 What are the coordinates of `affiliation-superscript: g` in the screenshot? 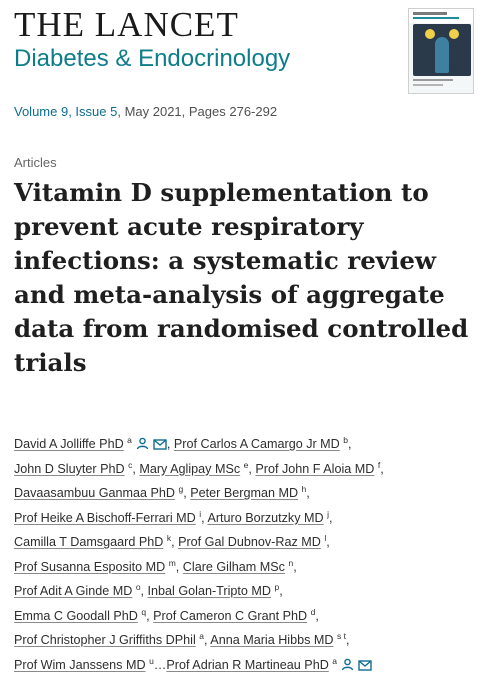 It's located at (181, 488).